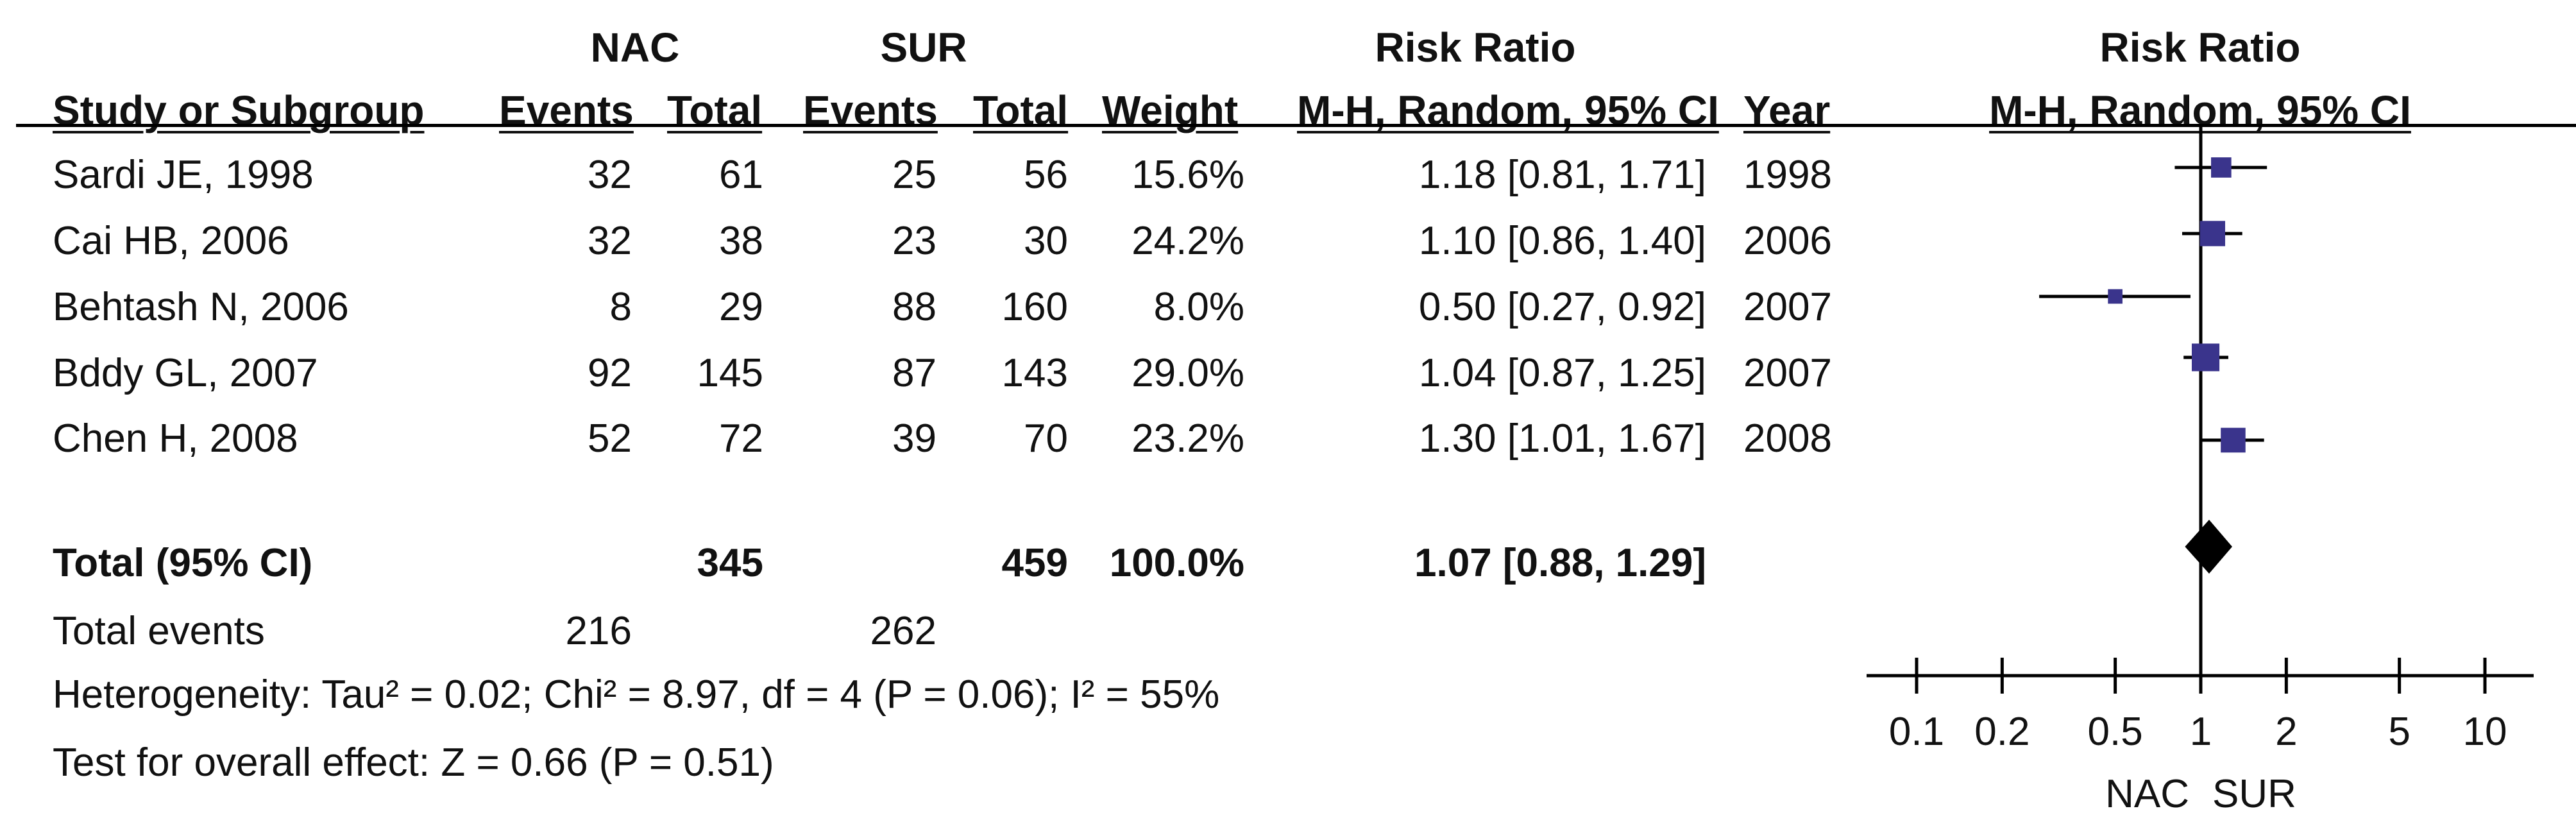 The height and width of the screenshot is (829, 2576). Describe the element at coordinates (1475, 47) in the screenshot. I see `risk-ratio-header: Risk Ratio` at that location.